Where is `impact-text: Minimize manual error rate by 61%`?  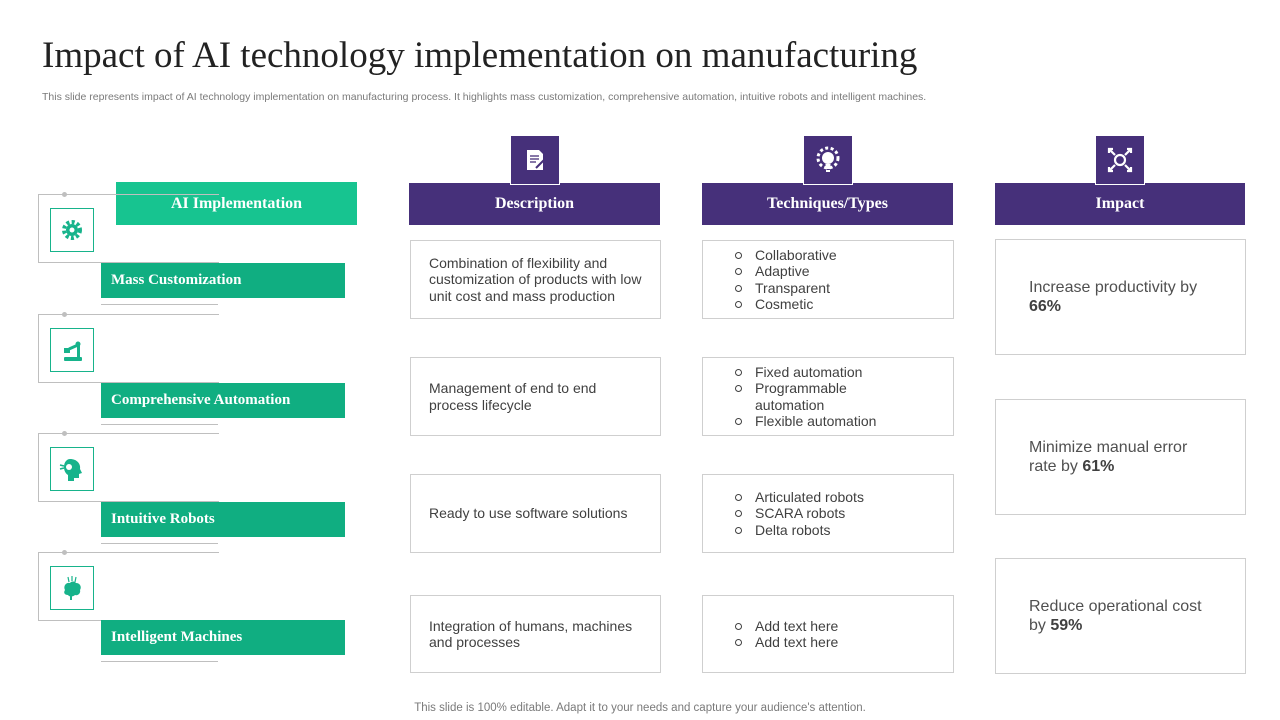
impact-text: Minimize manual error rate by 61% is located at coordinates (1120, 457).